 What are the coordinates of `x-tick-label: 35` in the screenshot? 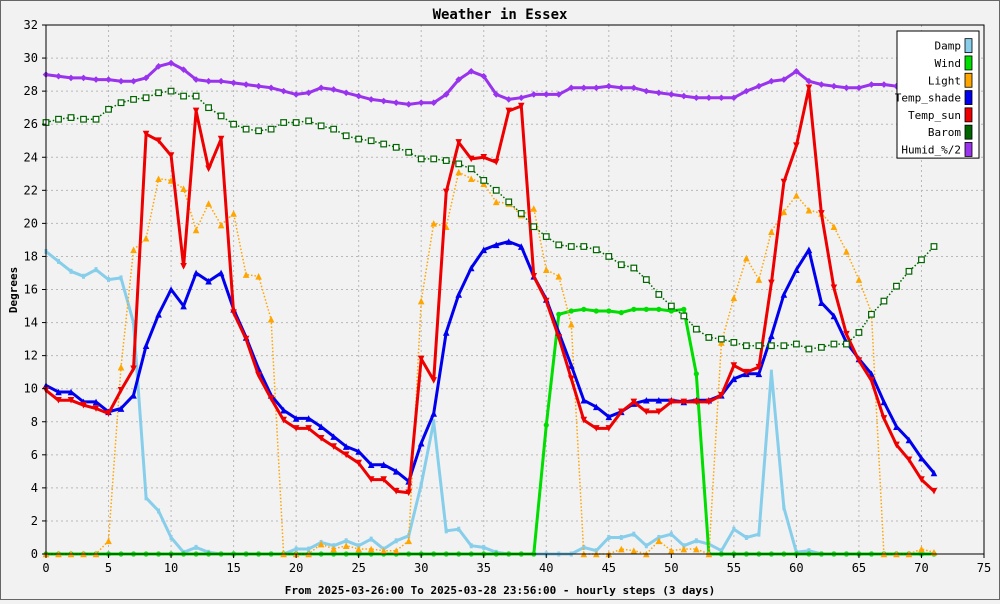 It's located at (484, 568).